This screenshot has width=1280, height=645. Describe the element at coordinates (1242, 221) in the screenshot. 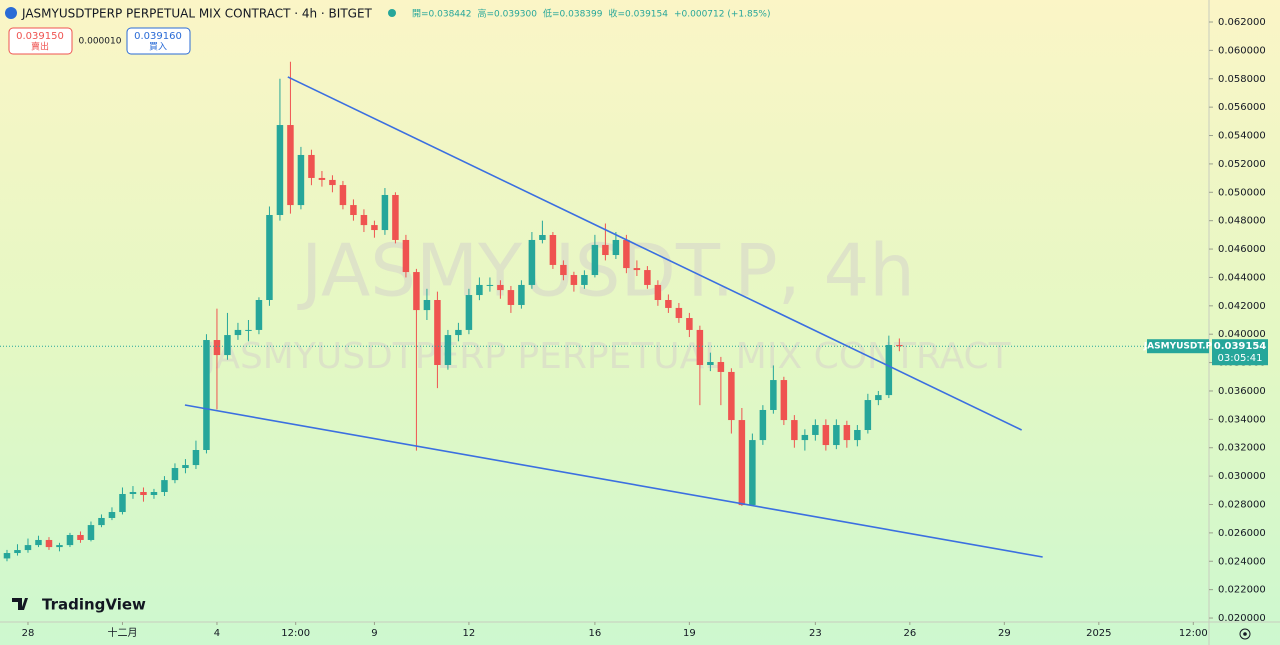

I see `y-tick-label: 0.048000` at that location.